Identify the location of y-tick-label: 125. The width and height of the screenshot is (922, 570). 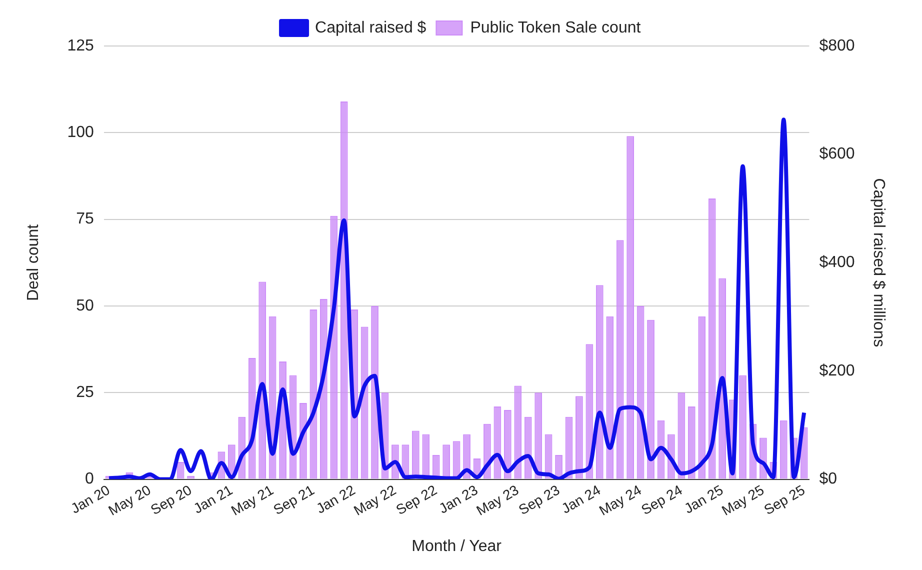
(80, 45).